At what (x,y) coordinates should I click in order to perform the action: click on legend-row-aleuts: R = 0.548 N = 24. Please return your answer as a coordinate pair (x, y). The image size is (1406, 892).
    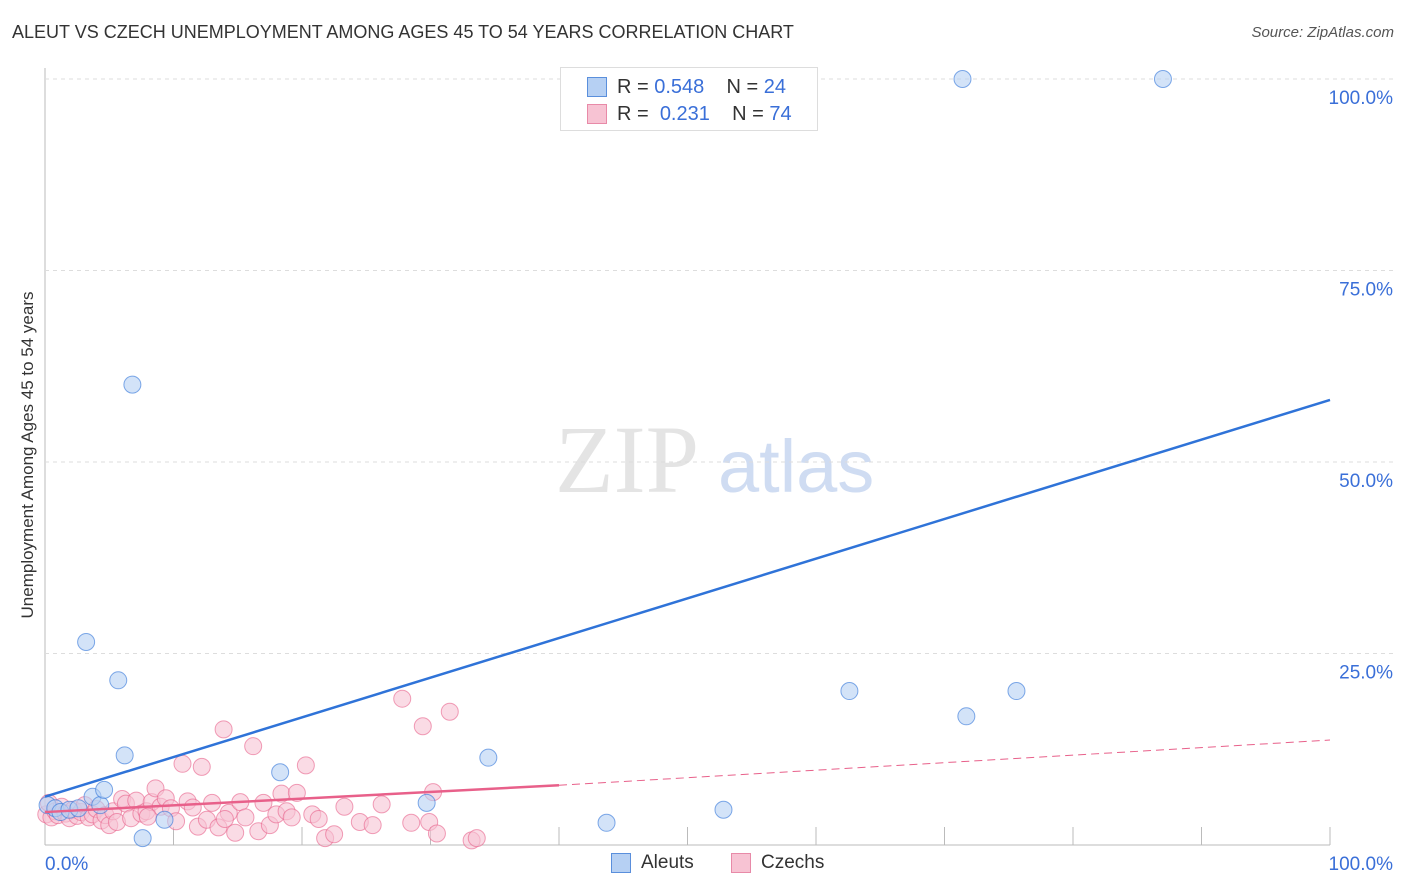
    Looking at the image, I should click on (686, 87).